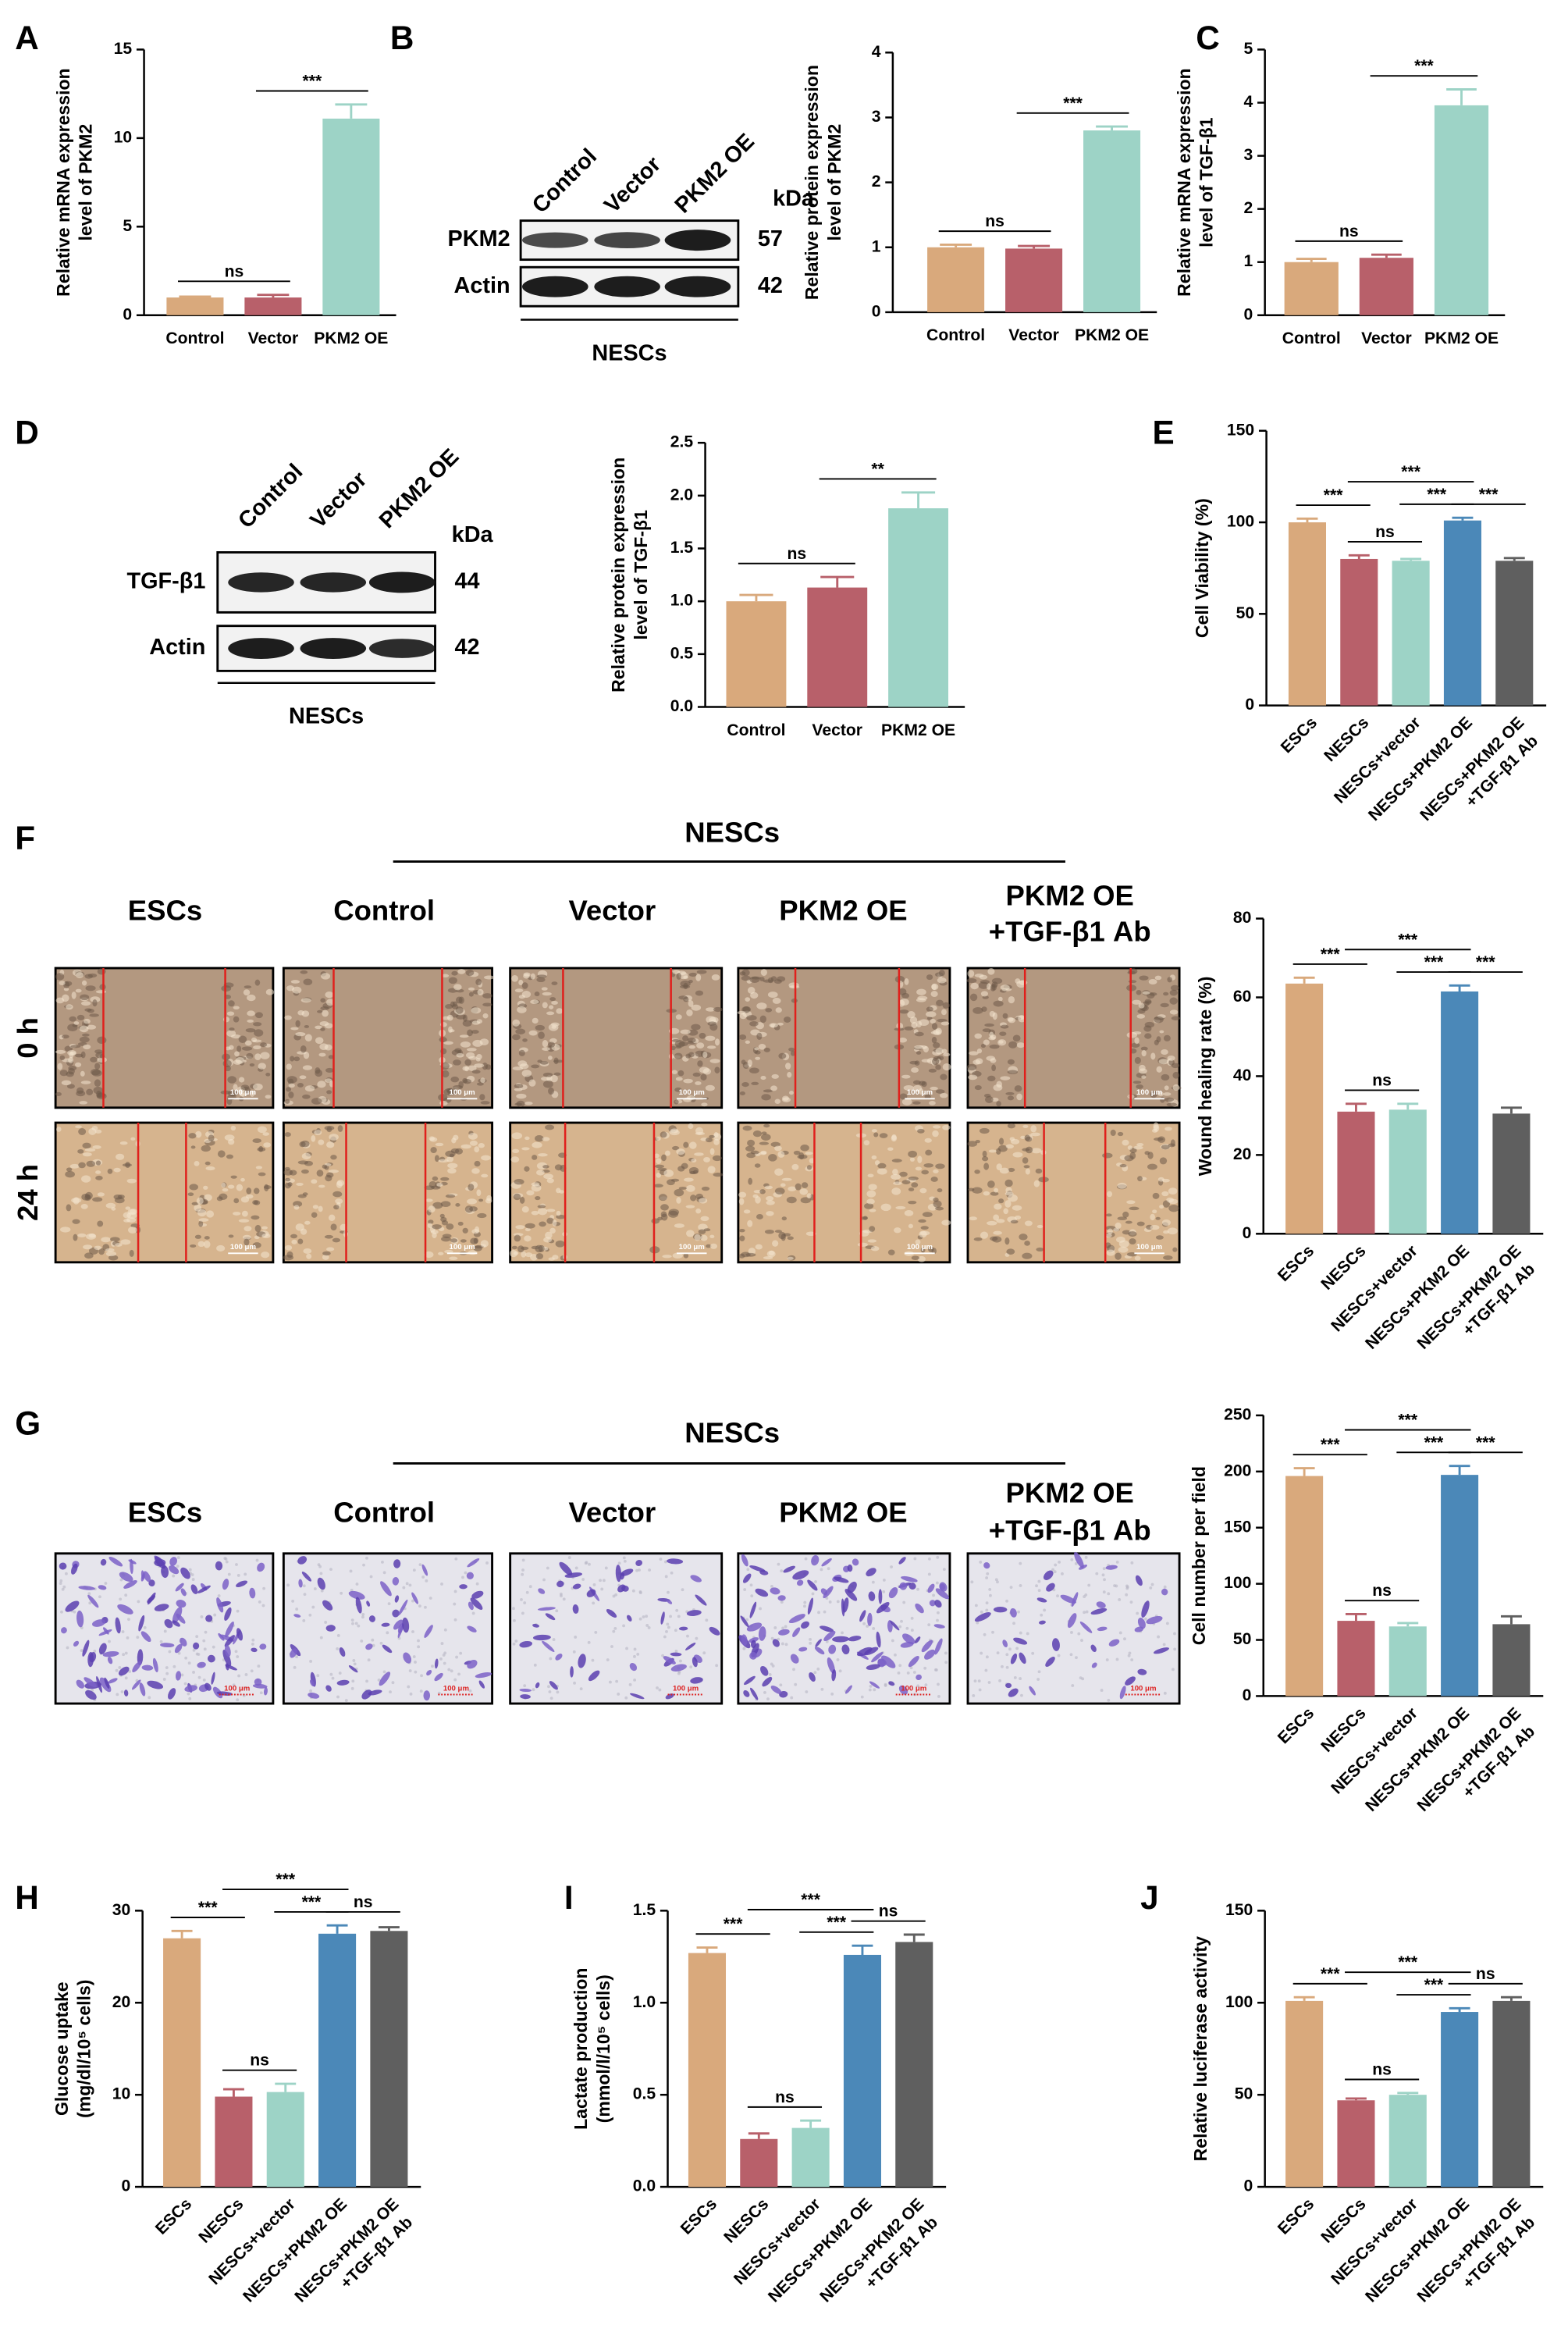 The width and height of the screenshot is (1568, 2332). What do you see at coordinates (994, 221) in the screenshot?
I see `significance-label: ns` at bounding box center [994, 221].